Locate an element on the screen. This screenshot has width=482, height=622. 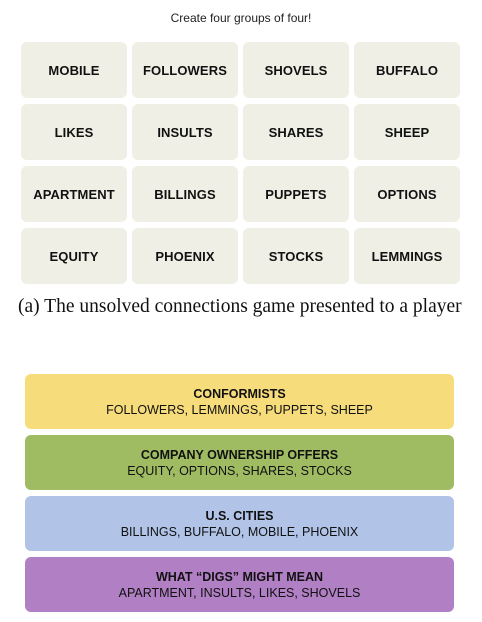
word-tile: PHOENIX is located at coordinates (185, 256).